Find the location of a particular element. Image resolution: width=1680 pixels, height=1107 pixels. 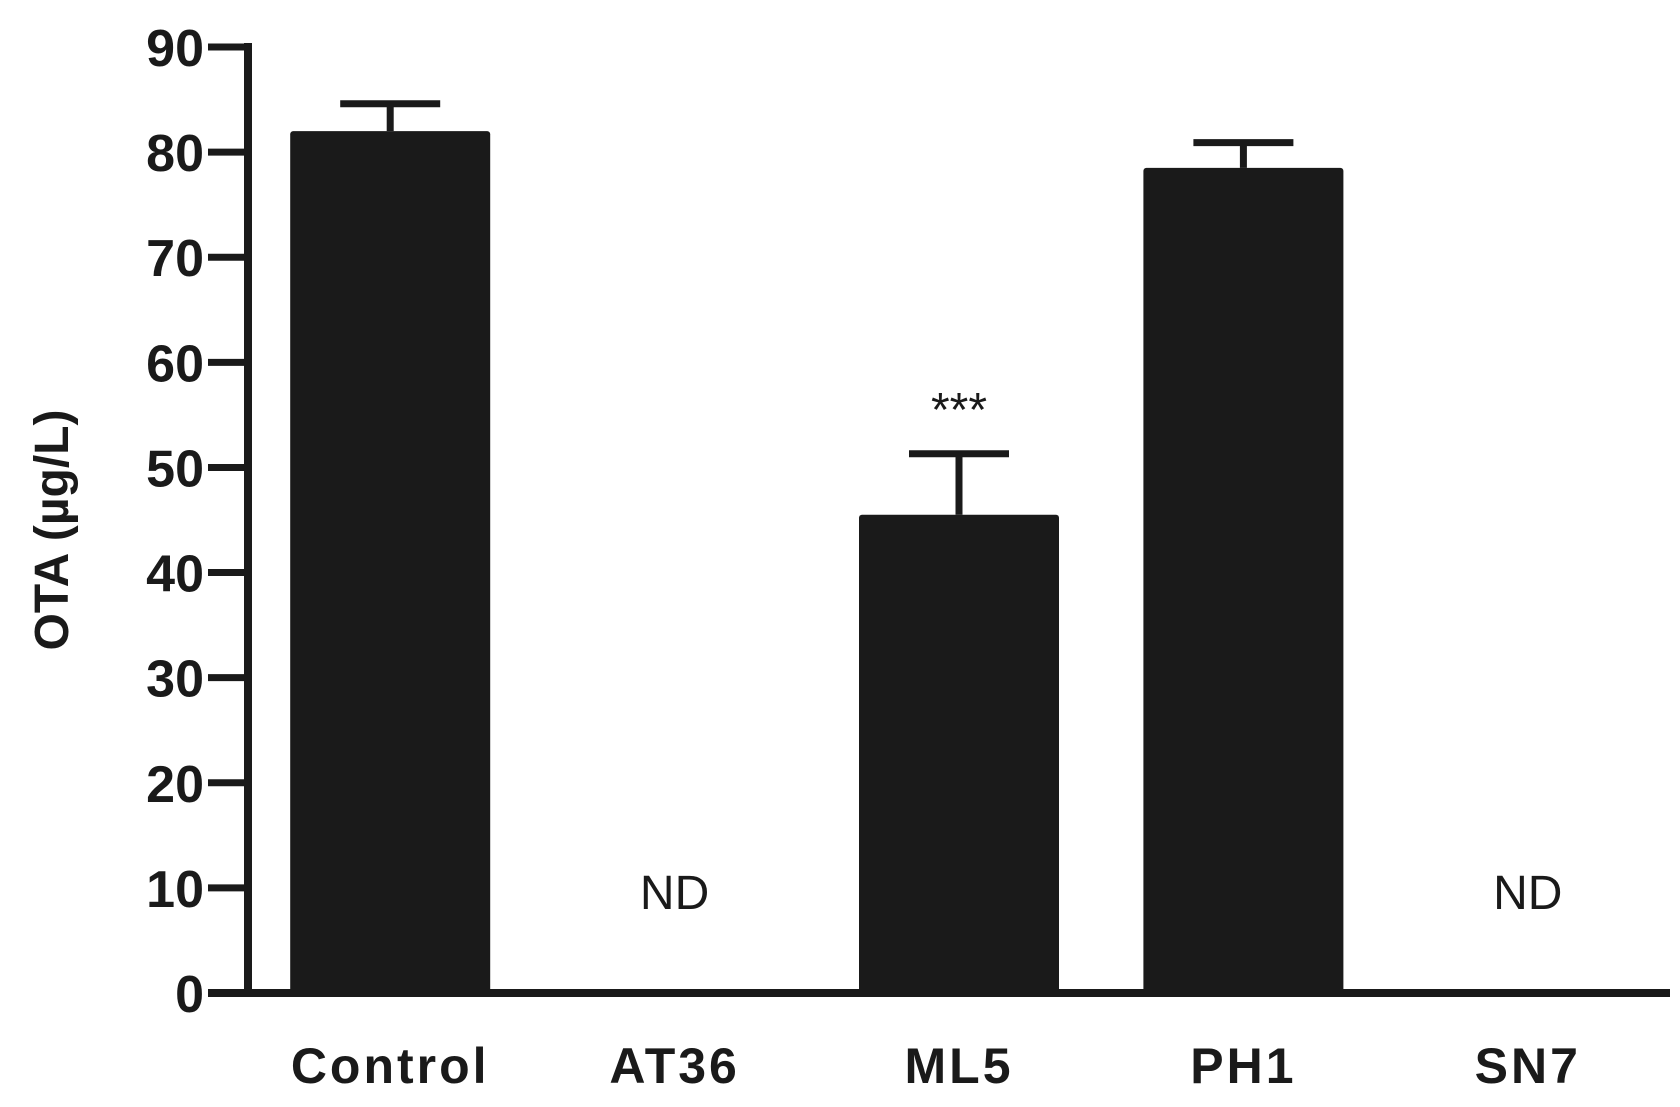

bar-ph1 is located at coordinates (1243, 580).